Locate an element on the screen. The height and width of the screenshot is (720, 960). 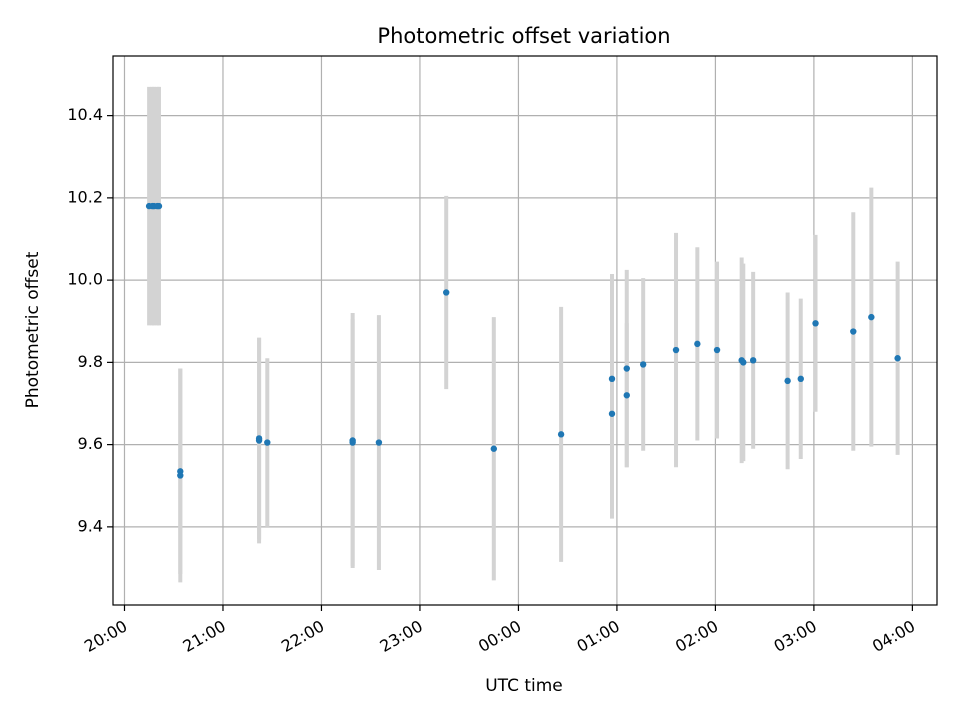
y-axis: 9.4 9.6 9.8 10.0 10.2 10.4 is located at coordinates (90, 320).